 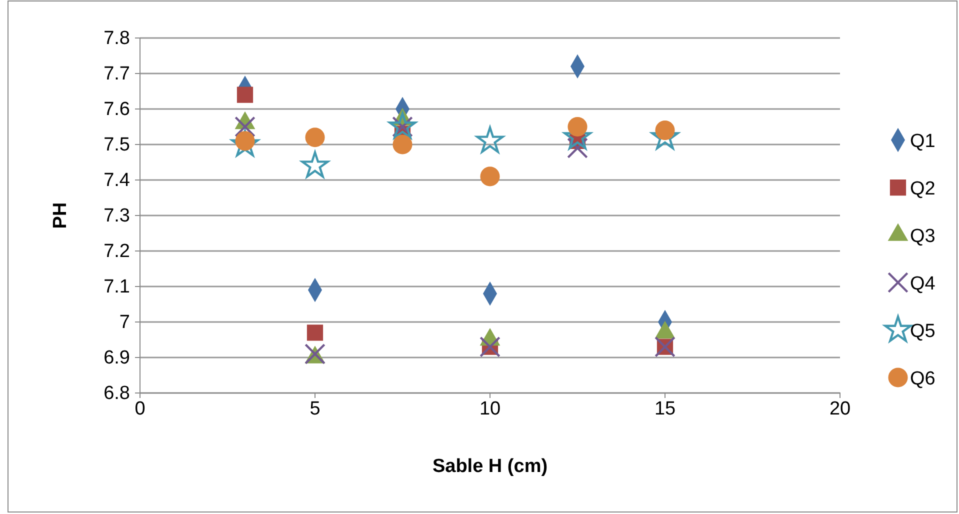 What do you see at coordinates (117, 74) in the screenshot?
I see `y-tick-label: 7.7` at bounding box center [117, 74].